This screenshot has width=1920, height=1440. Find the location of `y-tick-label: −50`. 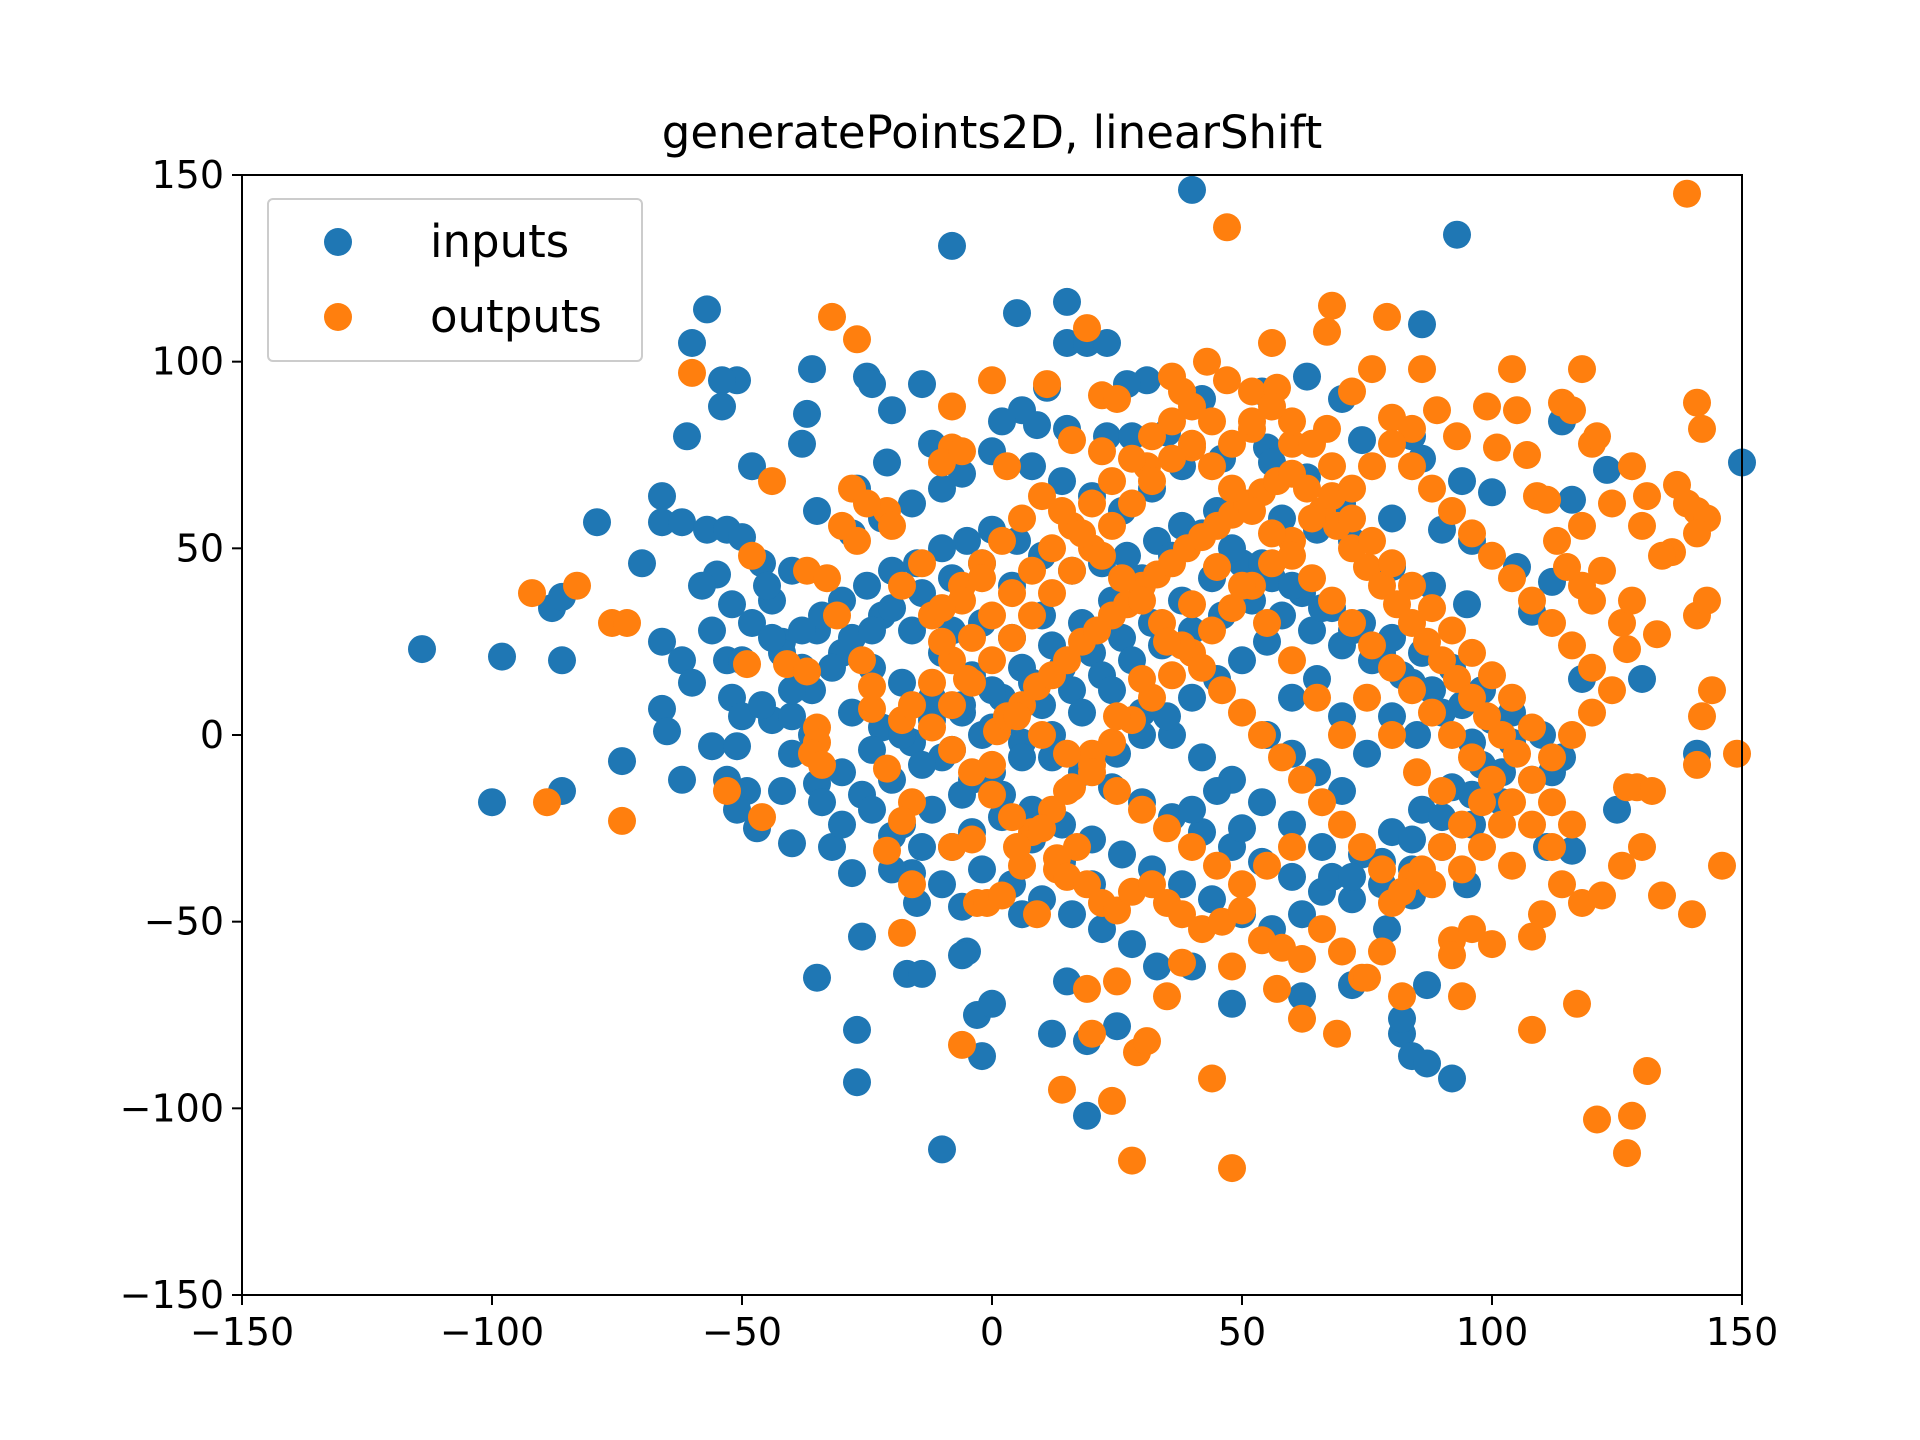

y-tick-label: −50 is located at coordinates (184, 922).